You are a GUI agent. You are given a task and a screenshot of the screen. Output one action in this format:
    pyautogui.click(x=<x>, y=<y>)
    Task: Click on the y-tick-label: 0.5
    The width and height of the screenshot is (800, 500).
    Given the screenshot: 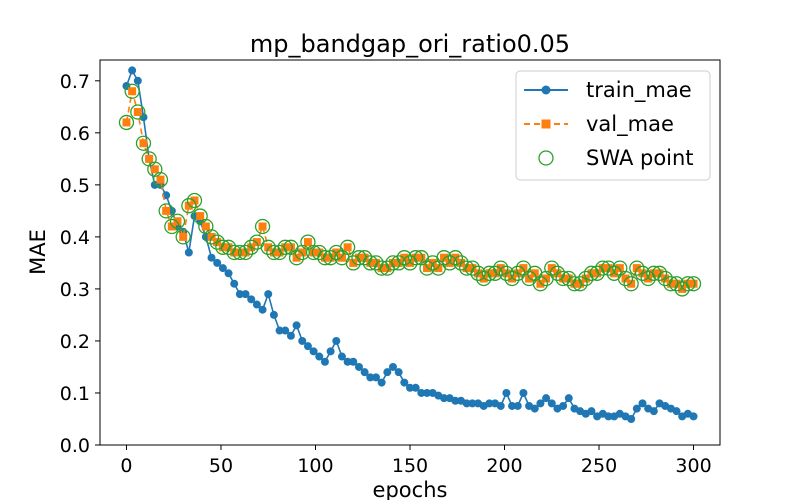 What is the action you would take?
    pyautogui.click(x=75, y=186)
    